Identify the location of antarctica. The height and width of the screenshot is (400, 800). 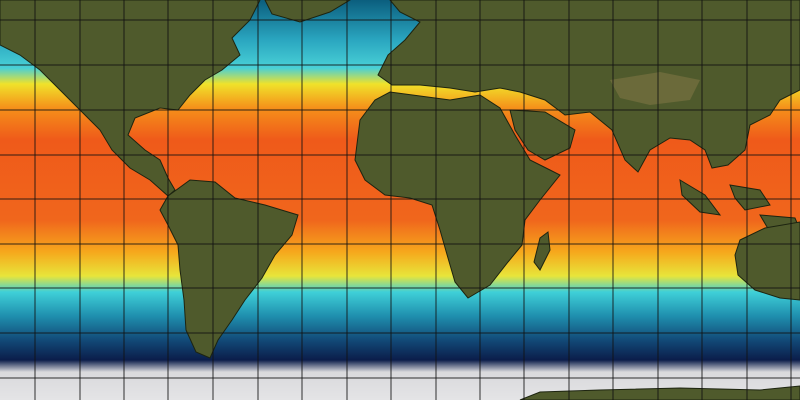
(659, 392).